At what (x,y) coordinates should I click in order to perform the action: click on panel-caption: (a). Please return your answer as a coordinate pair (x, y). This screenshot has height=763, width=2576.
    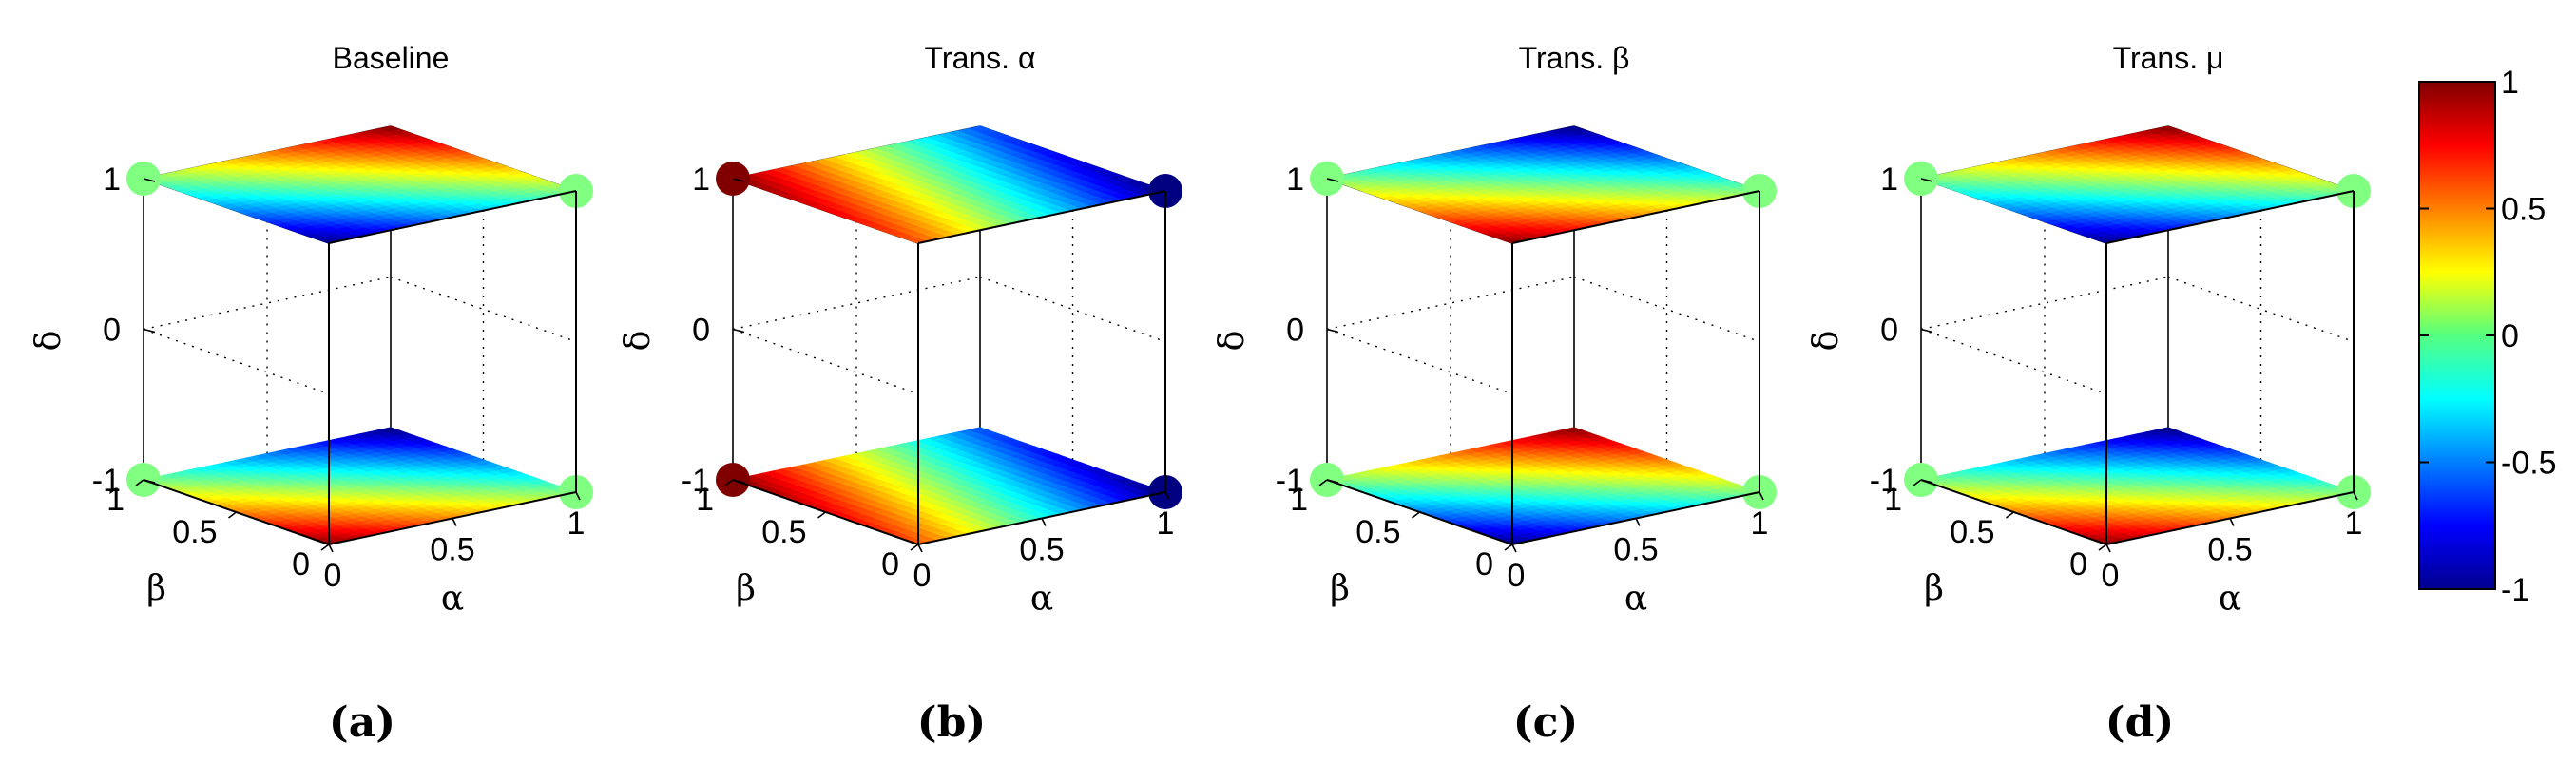
    Looking at the image, I should click on (362, 723).